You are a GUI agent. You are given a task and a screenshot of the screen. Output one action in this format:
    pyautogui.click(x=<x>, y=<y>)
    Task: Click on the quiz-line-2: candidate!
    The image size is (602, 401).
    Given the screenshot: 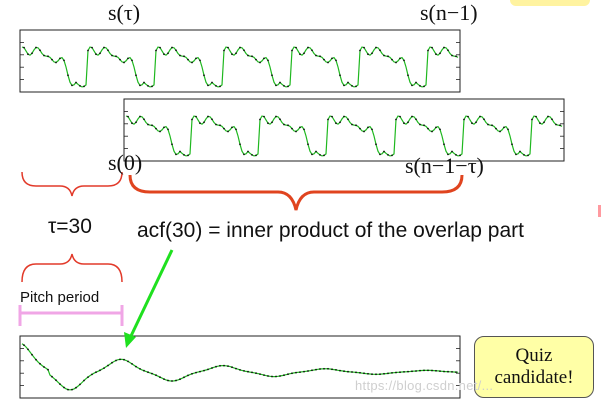 What is the action you would take?
    pyautogui.click(x=534, y=377)
    